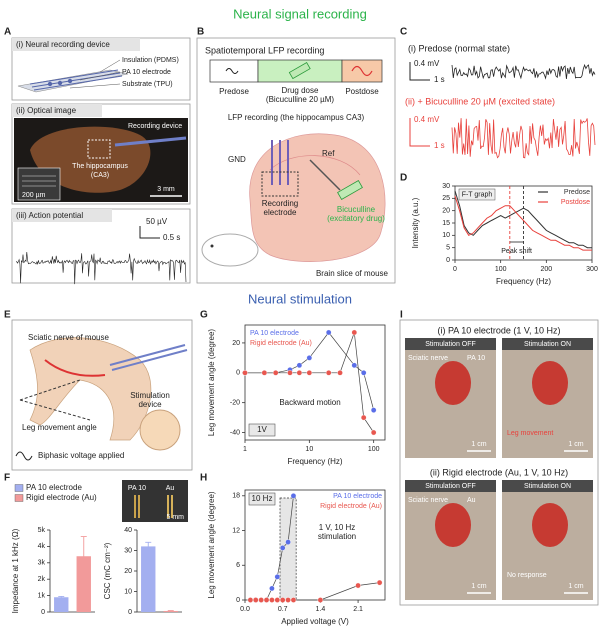 Image resolution: width=600 pixels, height=633 pixels. I want to click on y-tick-label: 18, so click(236, 496).